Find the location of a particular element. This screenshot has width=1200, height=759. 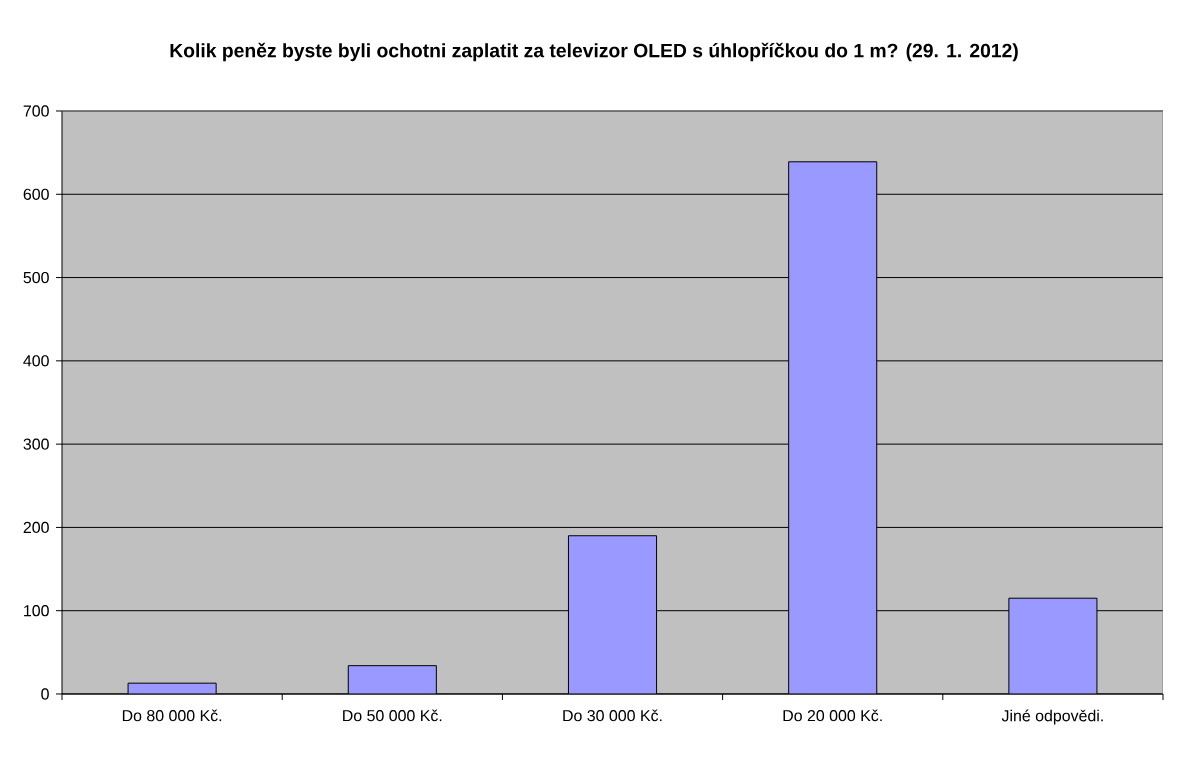

x-tick-label: Do 50 000 Kč. is located at coordinates (392, 715).